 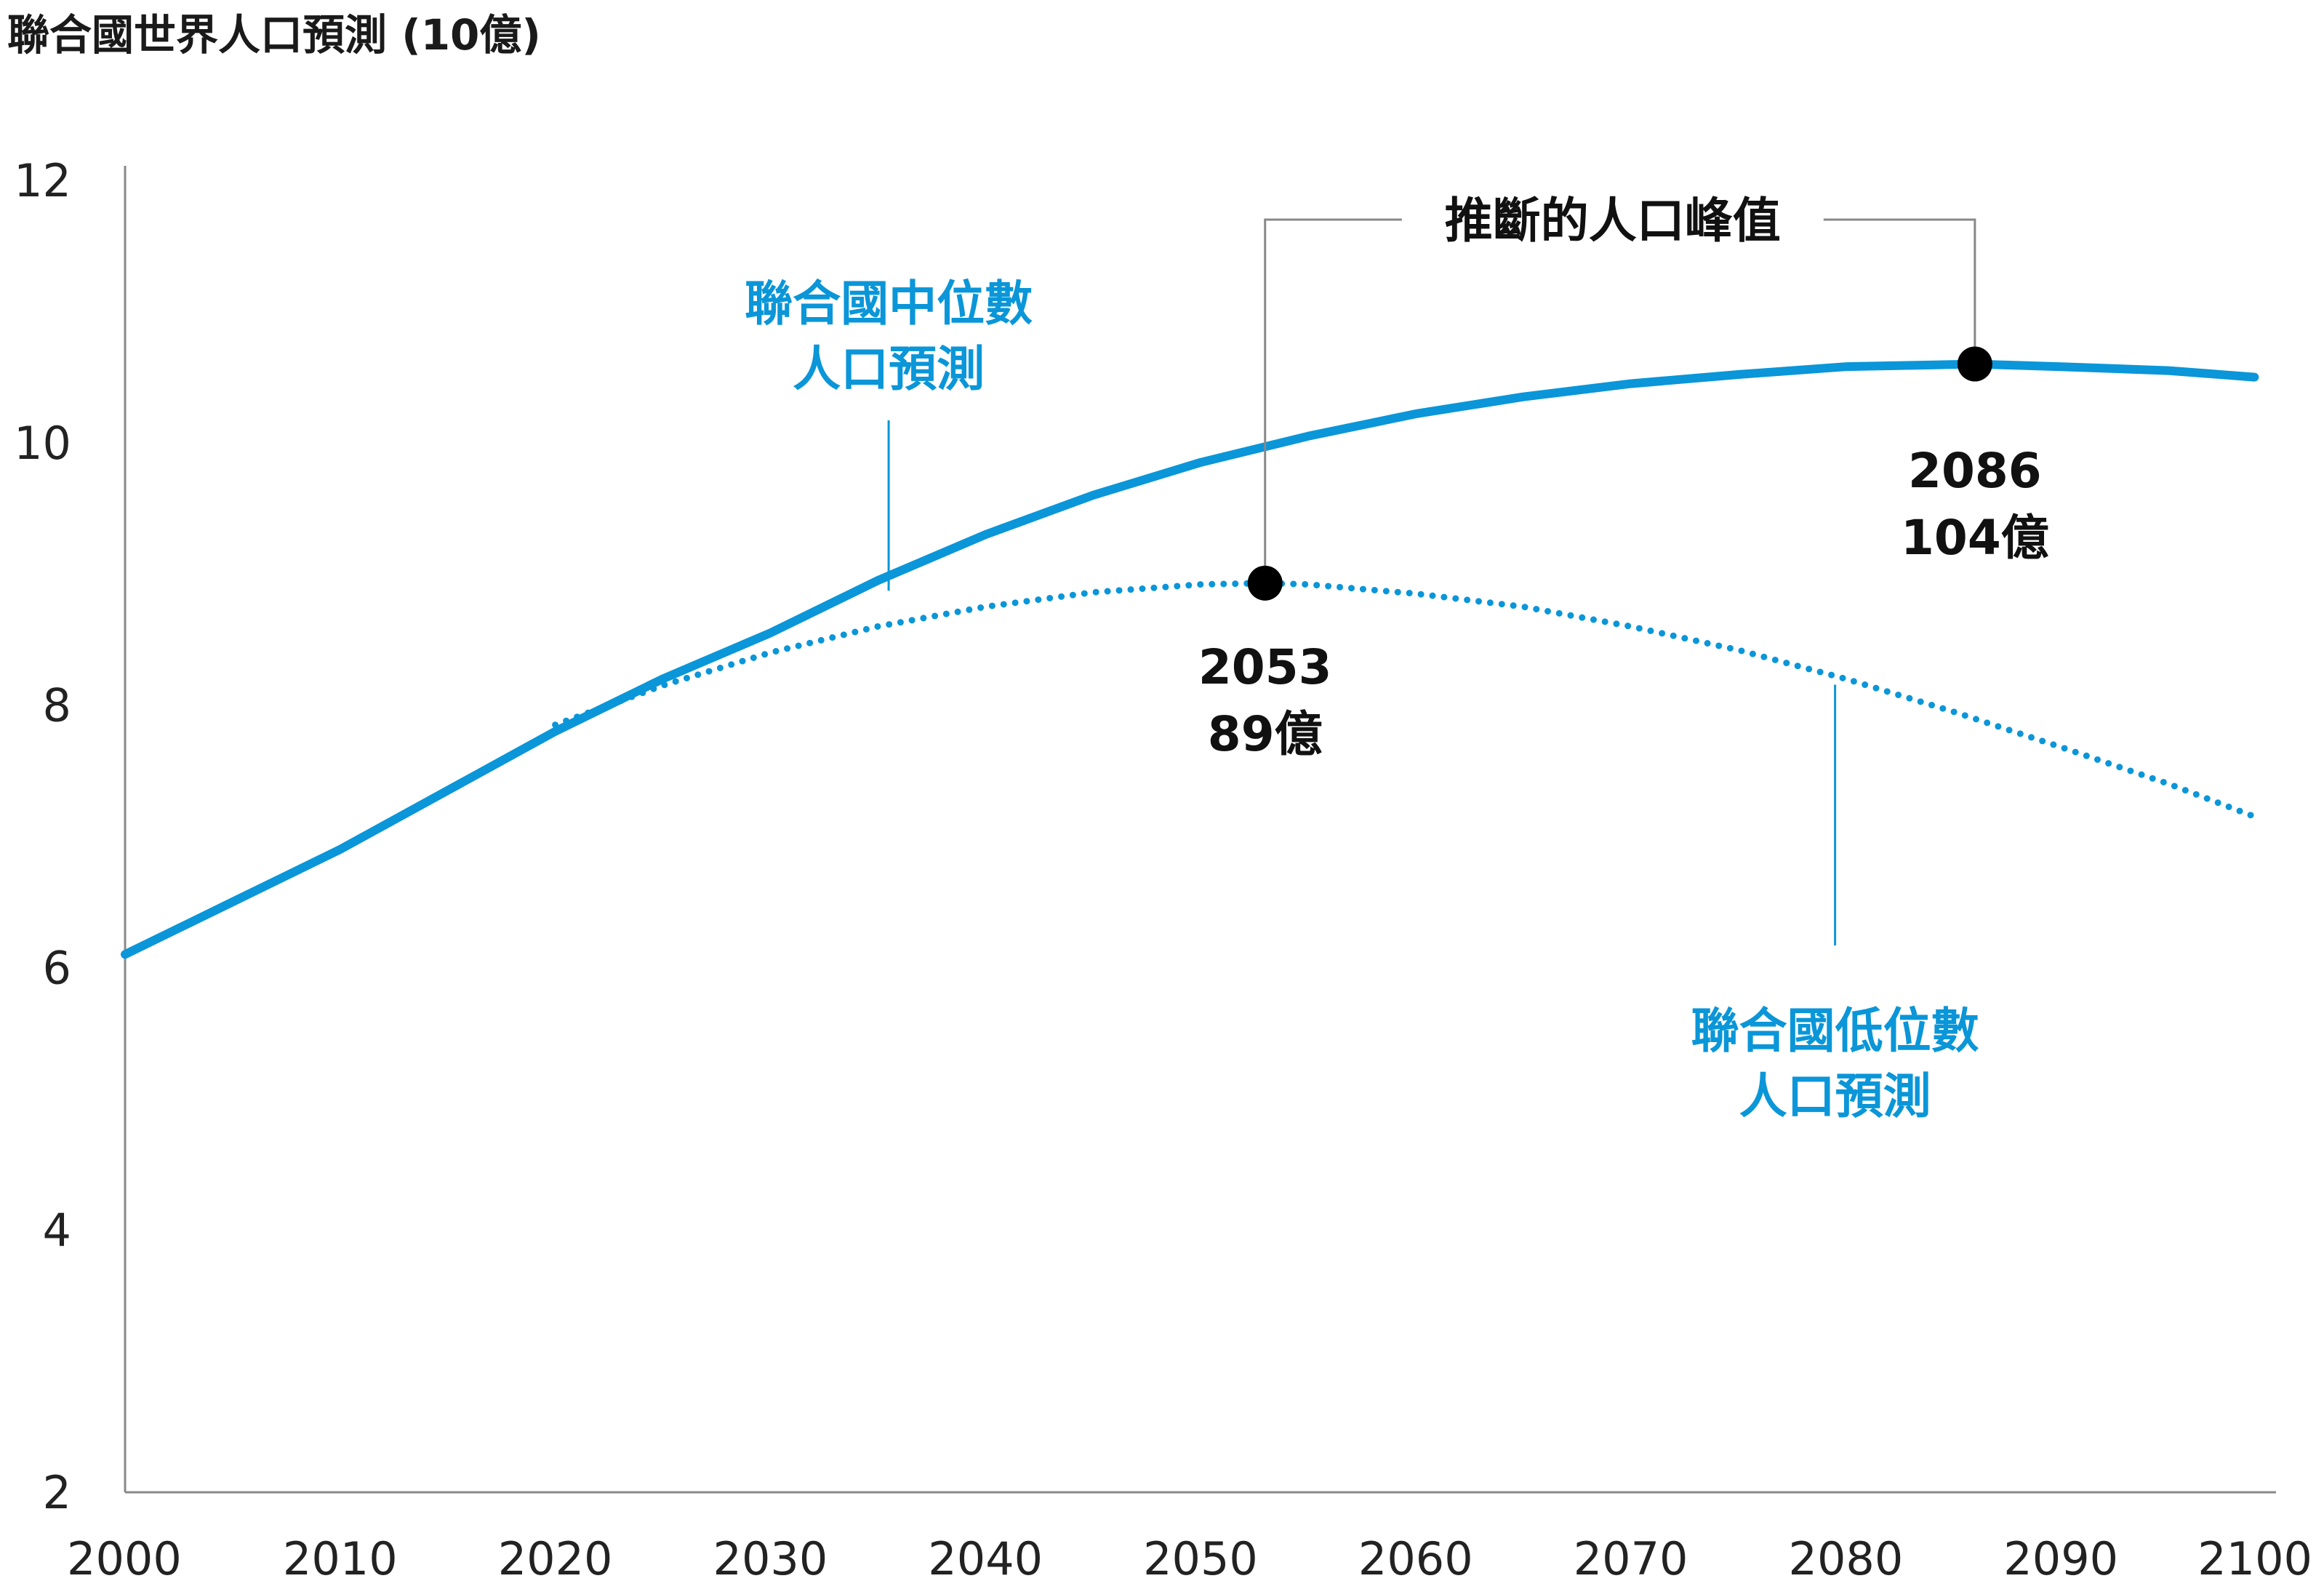 What do you see at coordinates (555, 1558) in the screenshot?
I see `x-tick-label: 2020` at bounding box center [555, 1558].